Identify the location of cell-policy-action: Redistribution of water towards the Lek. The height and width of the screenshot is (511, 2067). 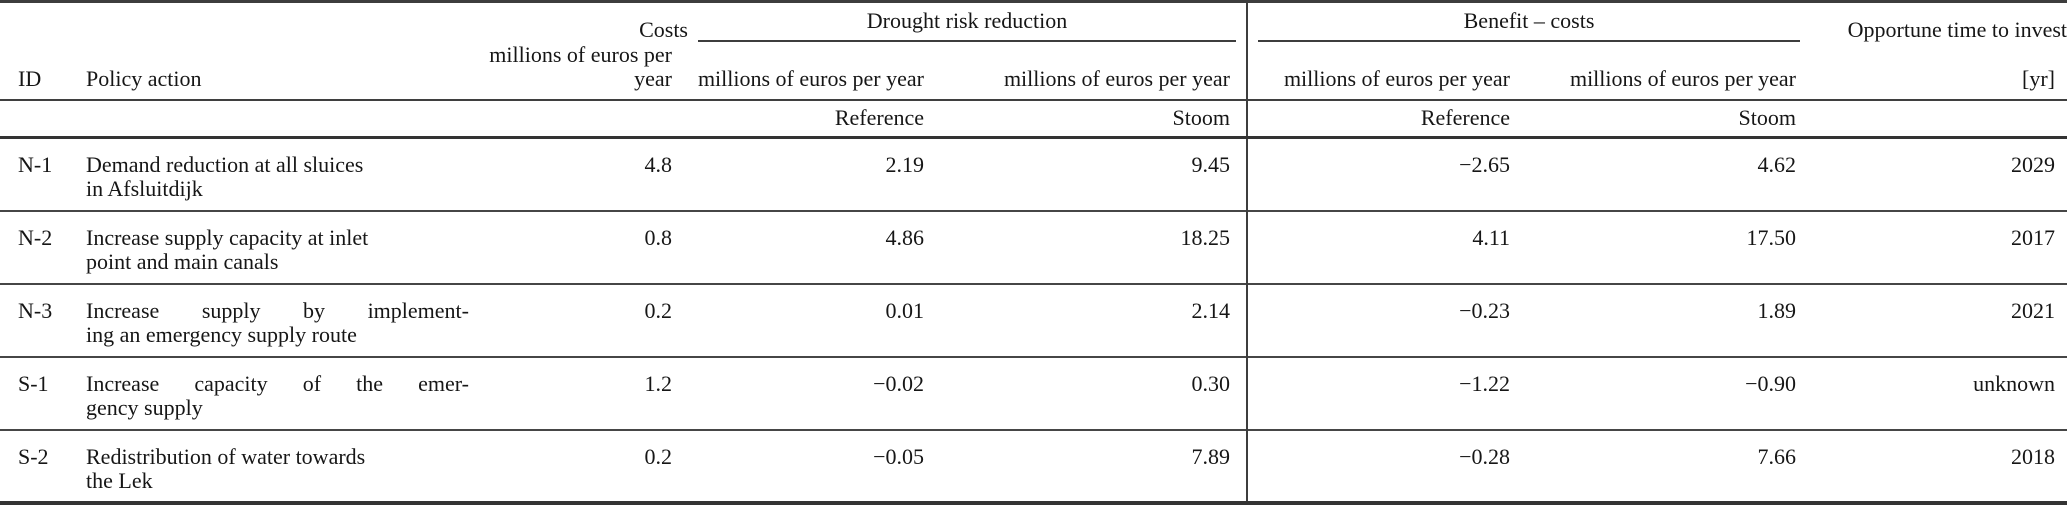
(277, 465).